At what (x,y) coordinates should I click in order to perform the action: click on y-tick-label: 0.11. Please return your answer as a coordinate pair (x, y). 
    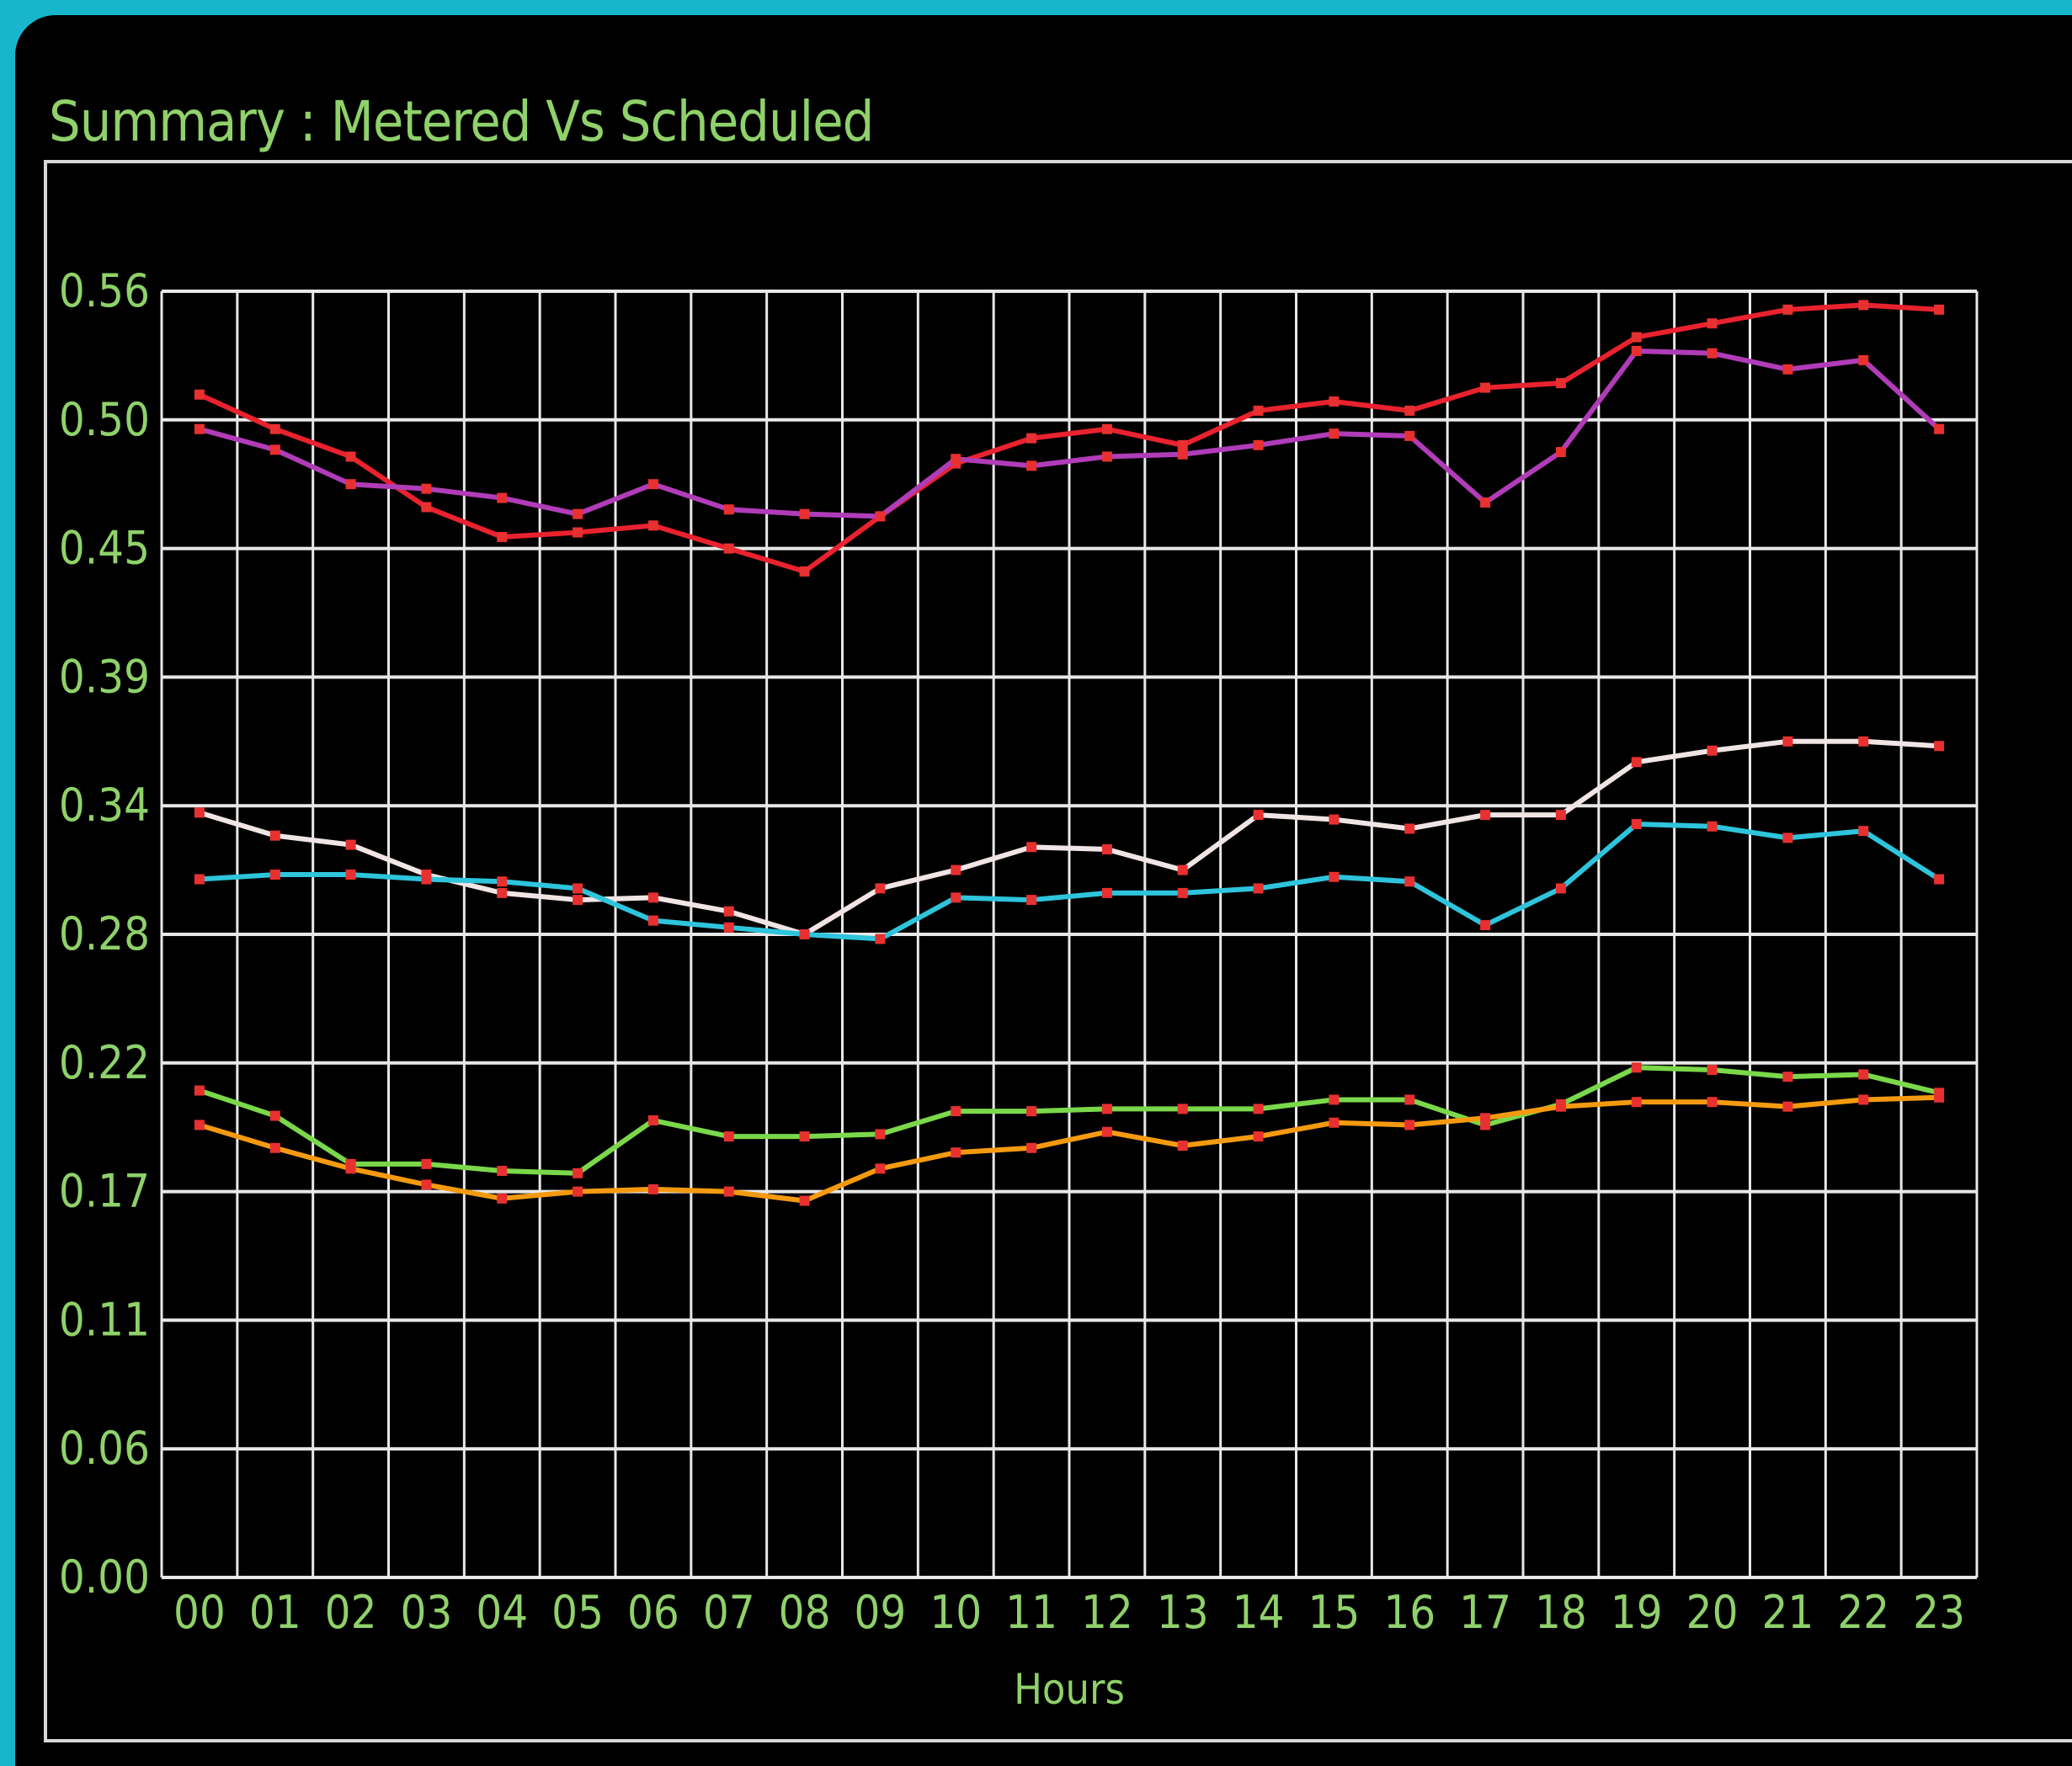
    Looking at the image, I should click on (104, 1319).